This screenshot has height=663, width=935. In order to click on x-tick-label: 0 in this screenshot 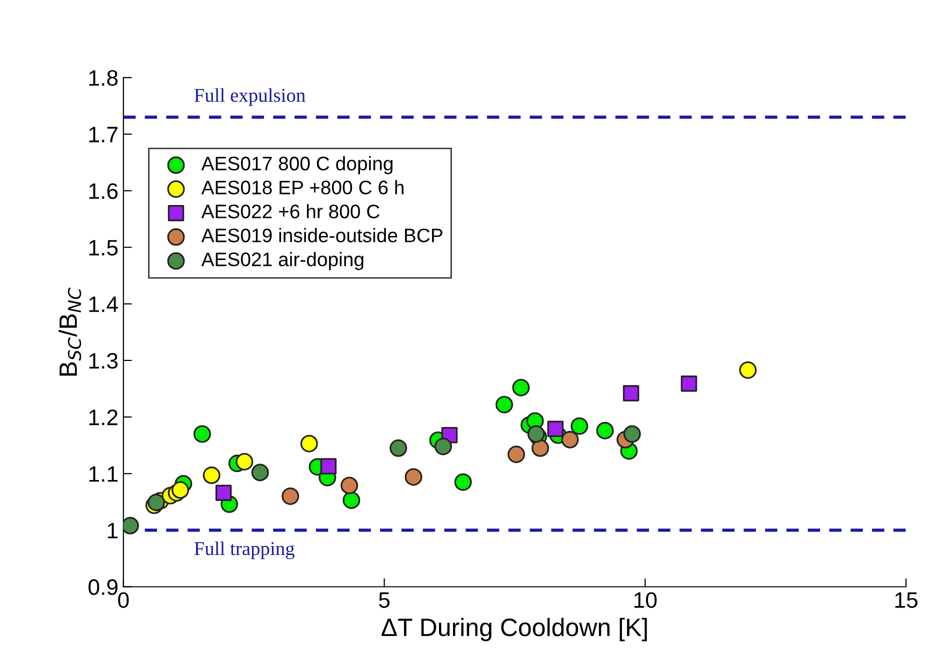, I will do `click(123, 600)`.